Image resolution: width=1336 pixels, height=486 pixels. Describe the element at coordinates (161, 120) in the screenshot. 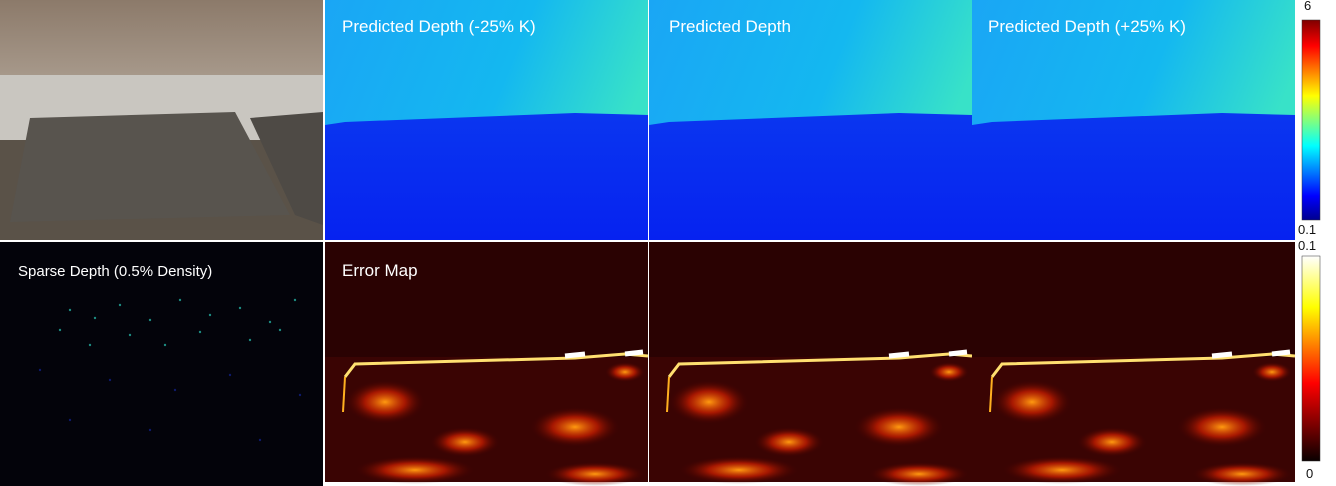

I see `rgb-image` at that location.